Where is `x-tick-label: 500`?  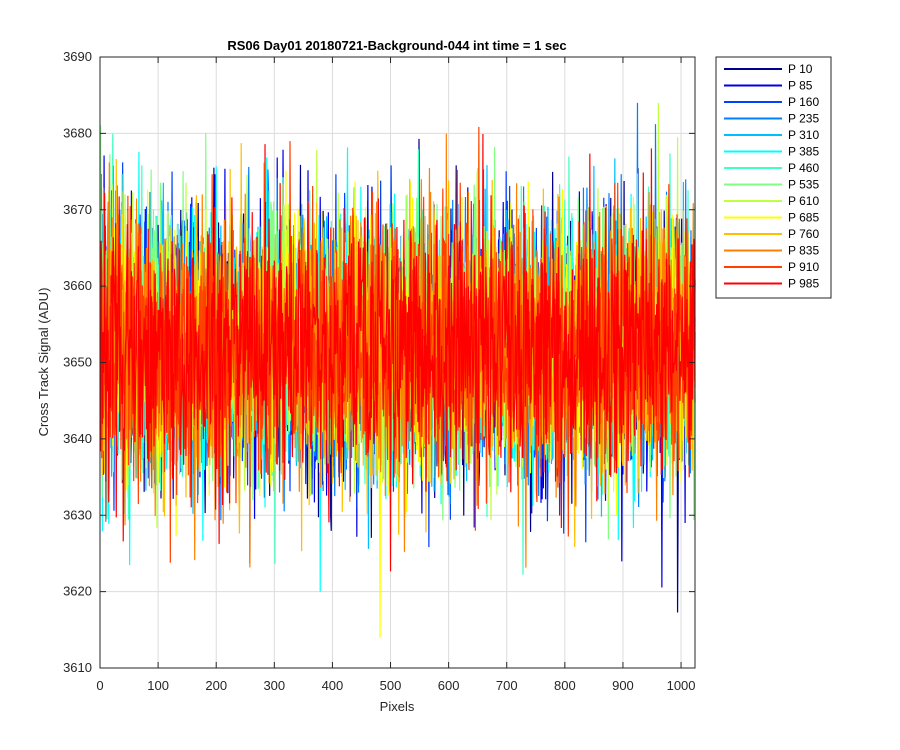 x-tick-label: 500 is located at coordinates (391, 685).